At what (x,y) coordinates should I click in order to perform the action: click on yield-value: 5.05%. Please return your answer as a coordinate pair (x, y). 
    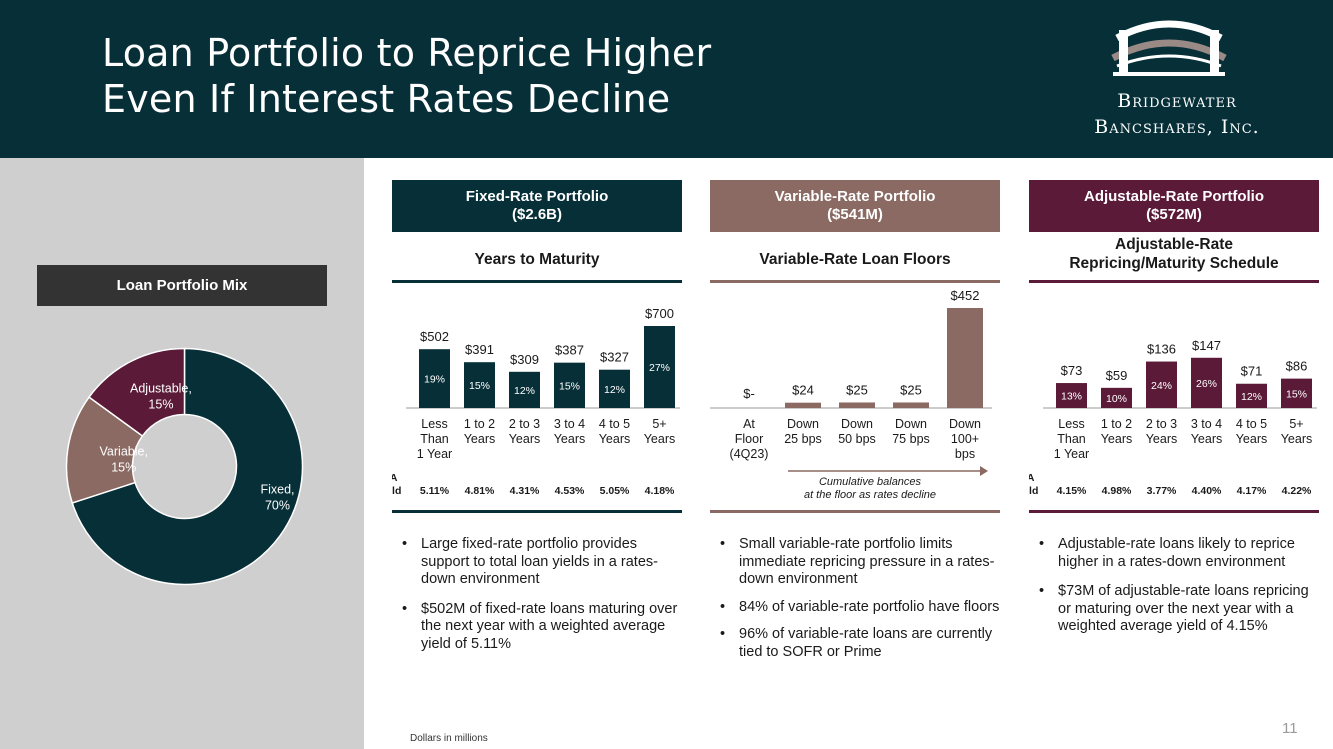
    Looking at the image, I should click on (615, 491).